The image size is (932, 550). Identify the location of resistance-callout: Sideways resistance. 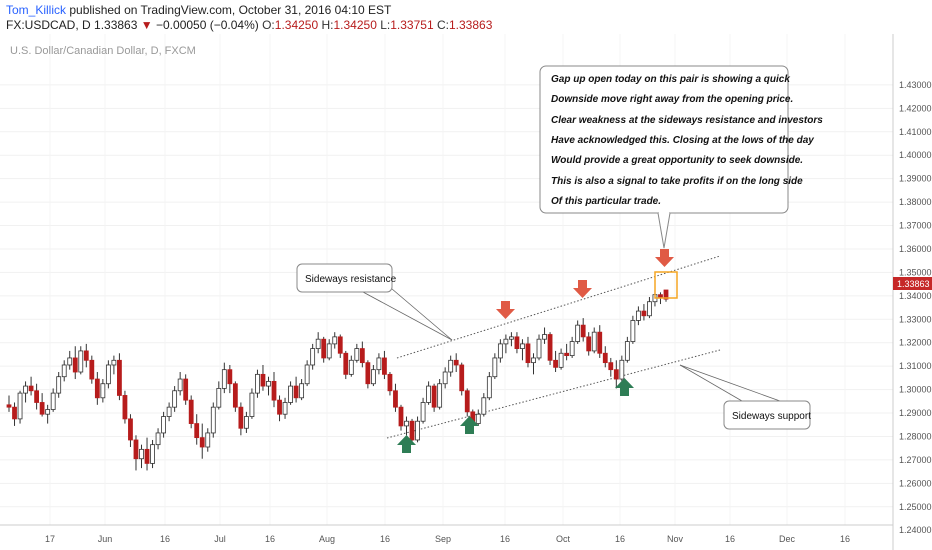
(374, 302).